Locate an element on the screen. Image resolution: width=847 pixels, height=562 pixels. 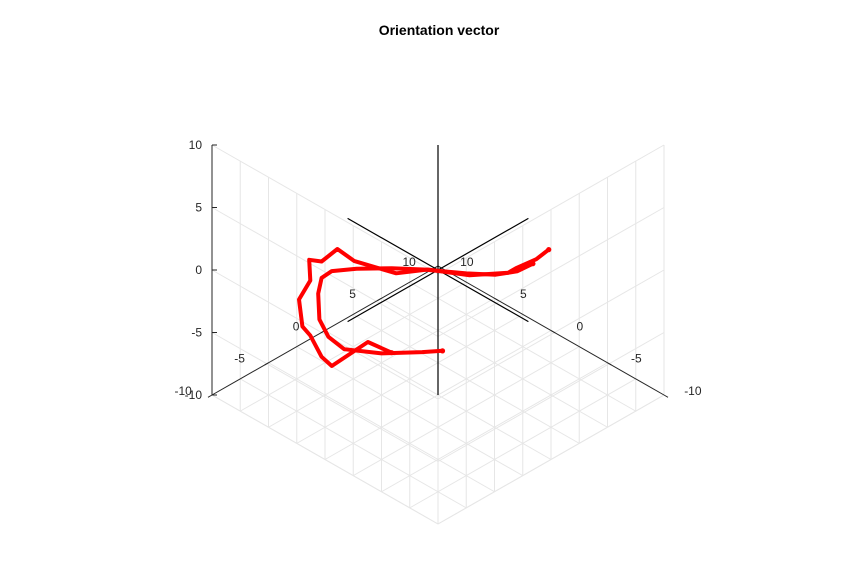
series-2-end-point is located at coordinates (442, 351).